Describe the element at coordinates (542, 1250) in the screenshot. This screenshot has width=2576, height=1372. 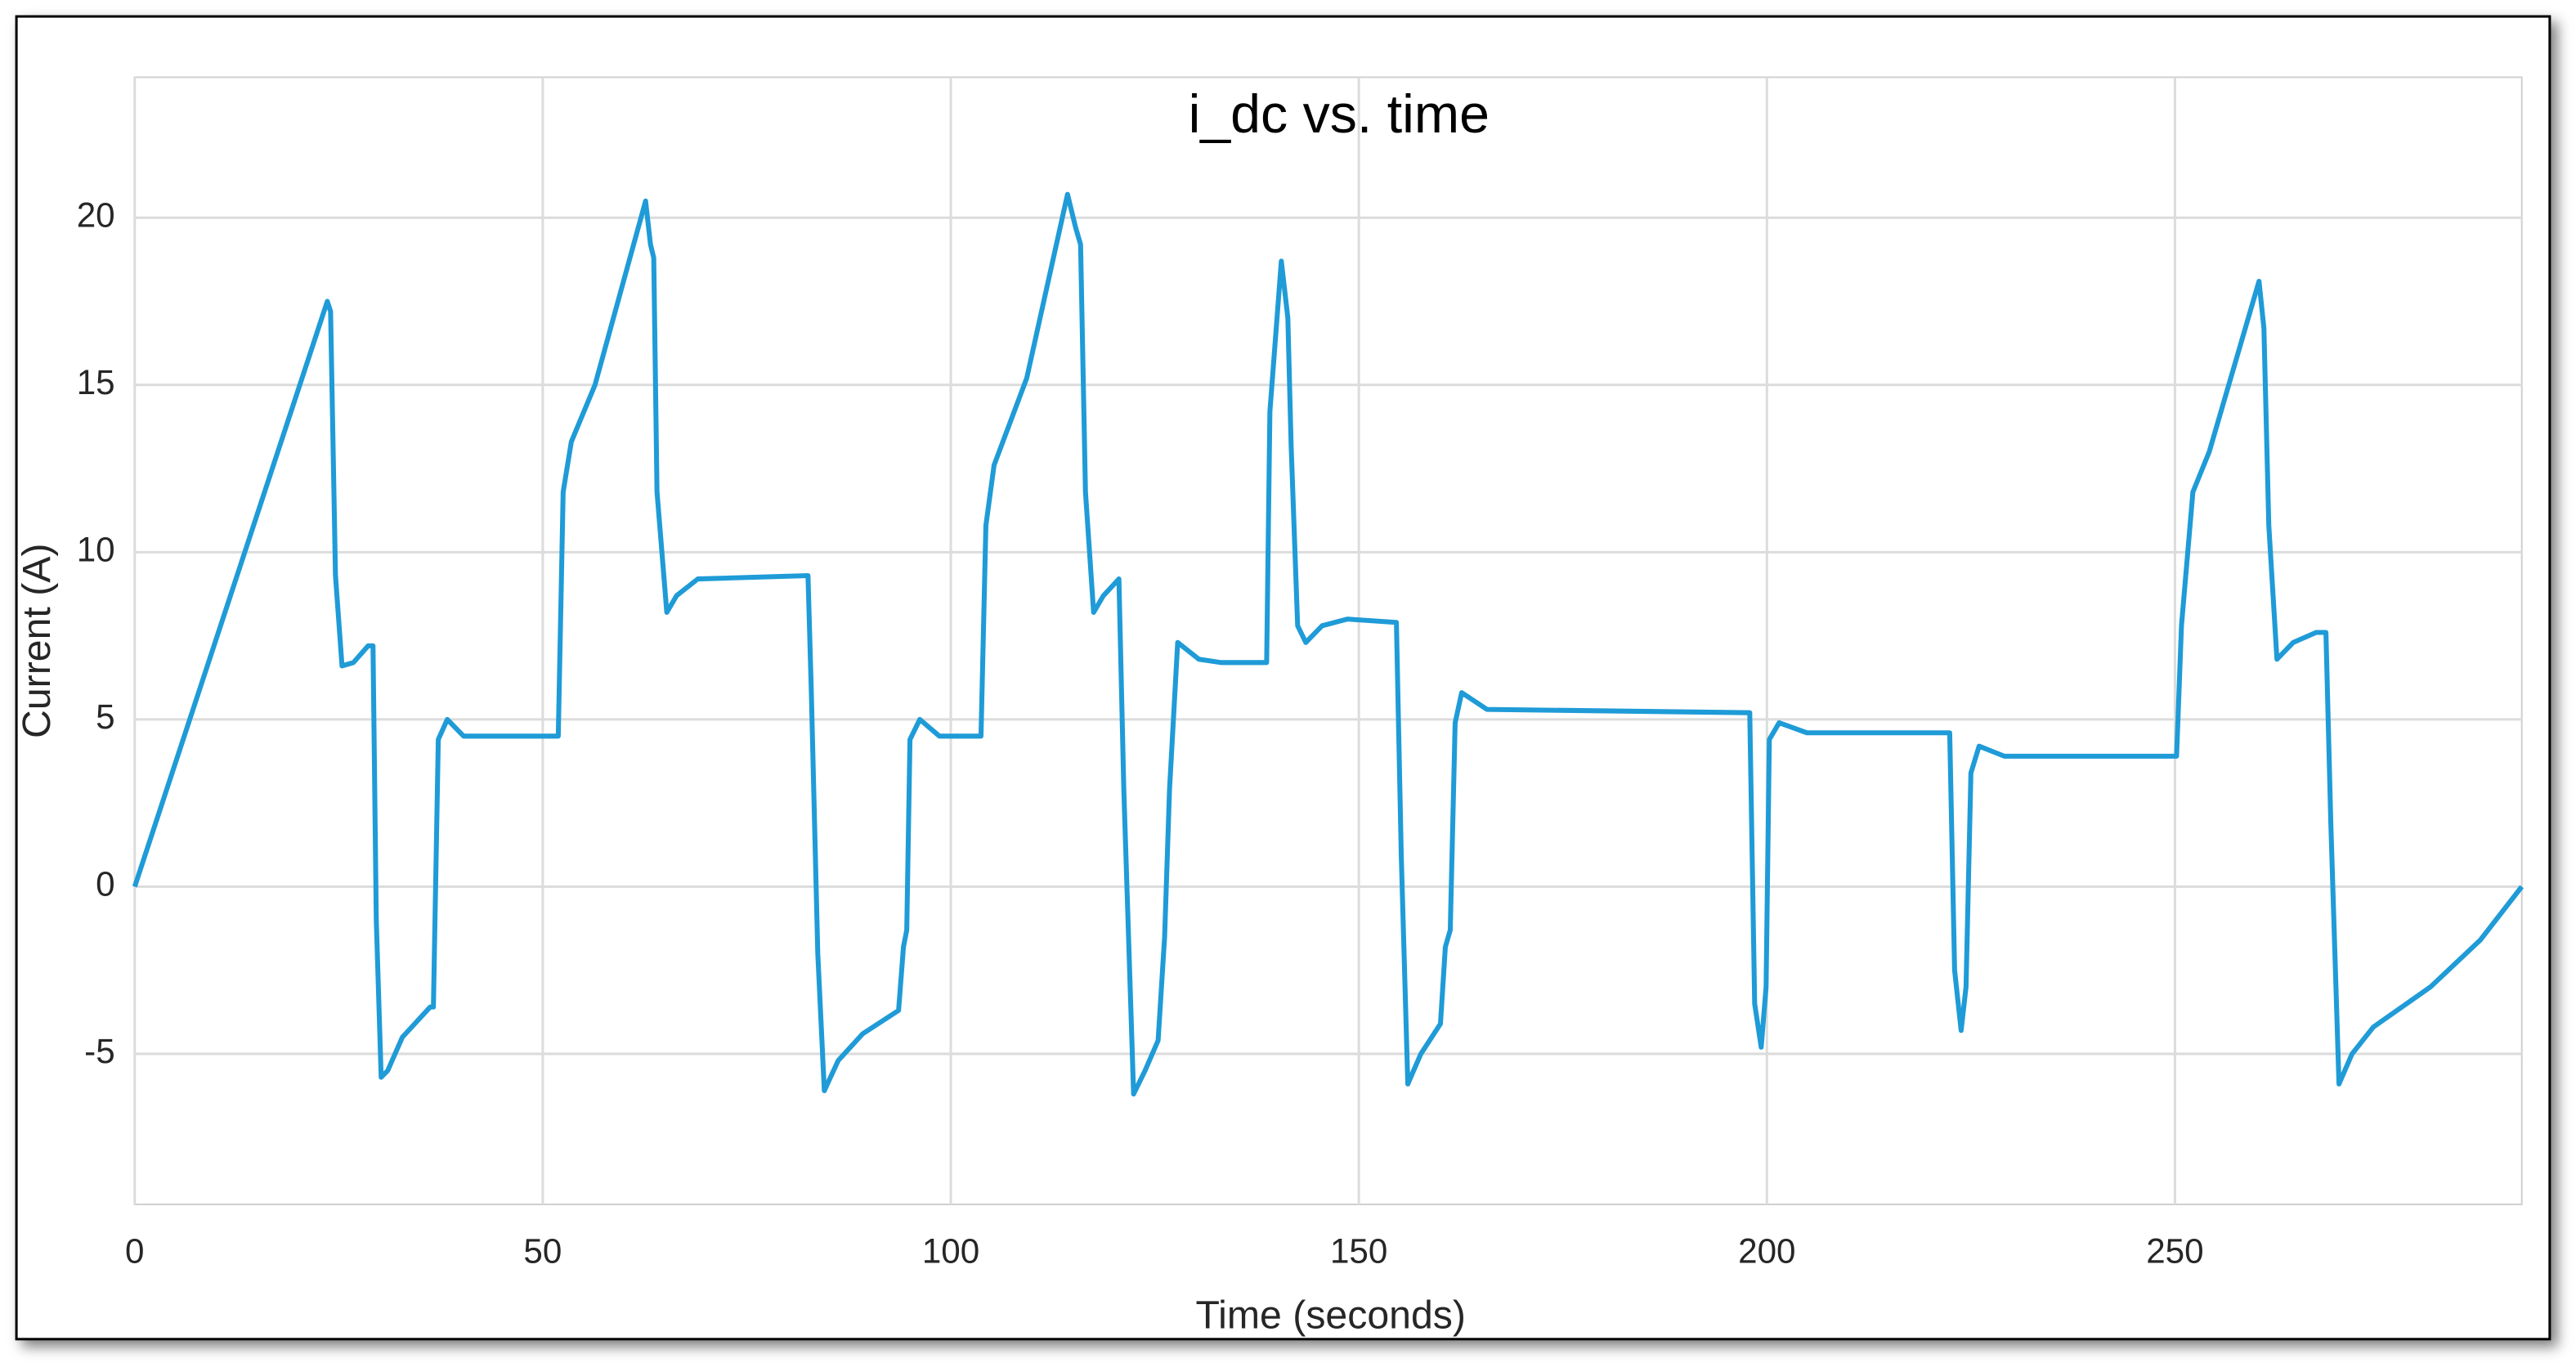
I see `x-tick-label: 50` at that location.